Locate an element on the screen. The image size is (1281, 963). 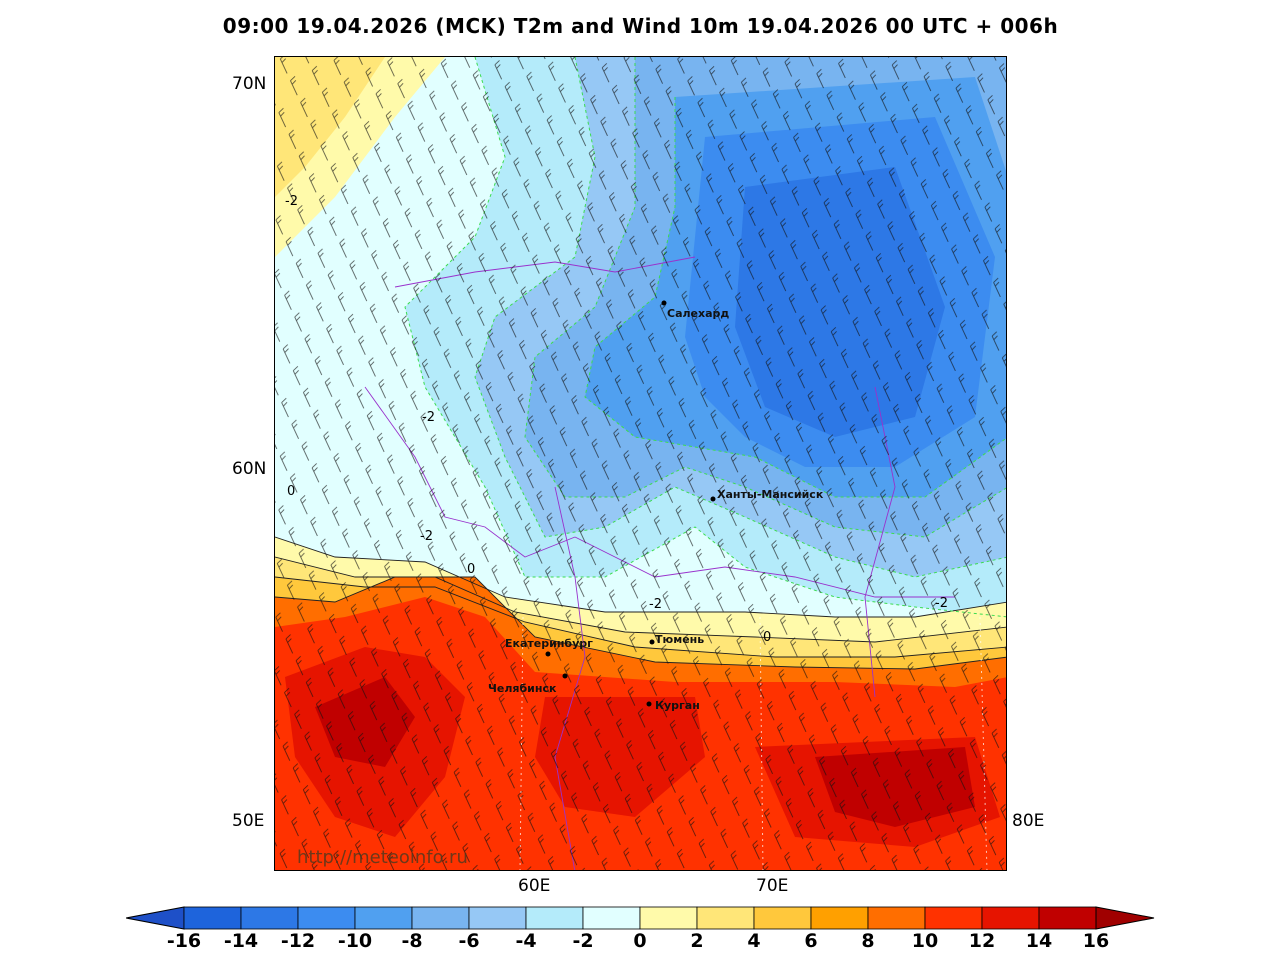
colorbar-tick-label: 4 is located at coordinates (754, 941).